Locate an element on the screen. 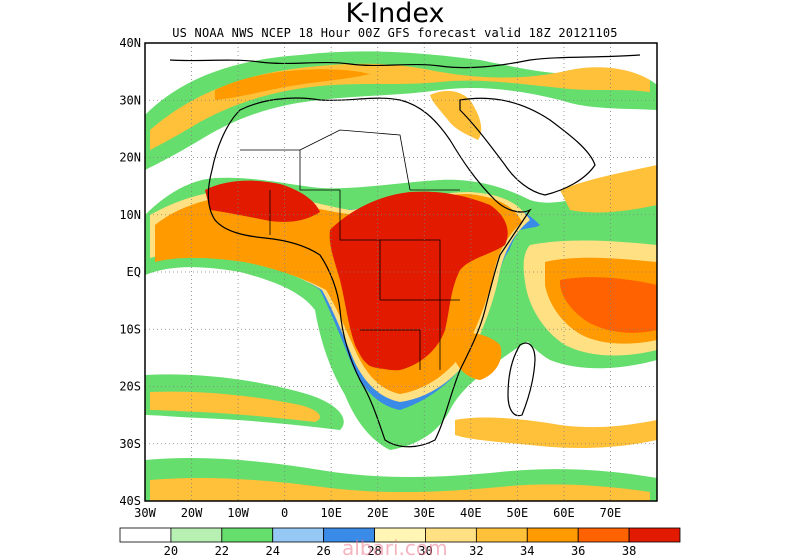  mozambique-band is located at coordinates (477, 356).